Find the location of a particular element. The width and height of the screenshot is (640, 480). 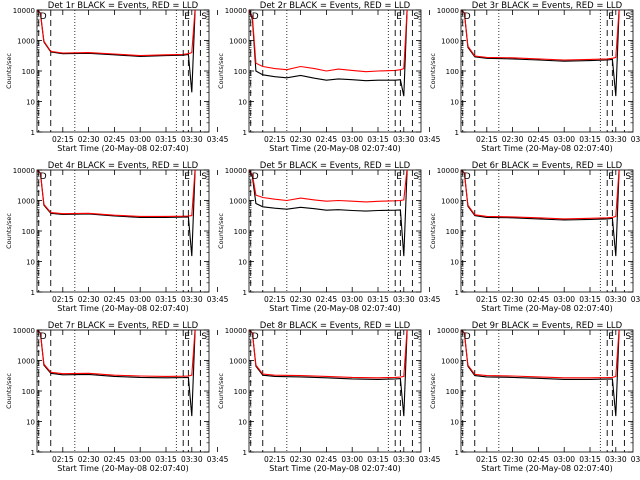

chart-title: Det 2r BLACK = Events, RED = LLD is located at coordinates (335, 6).